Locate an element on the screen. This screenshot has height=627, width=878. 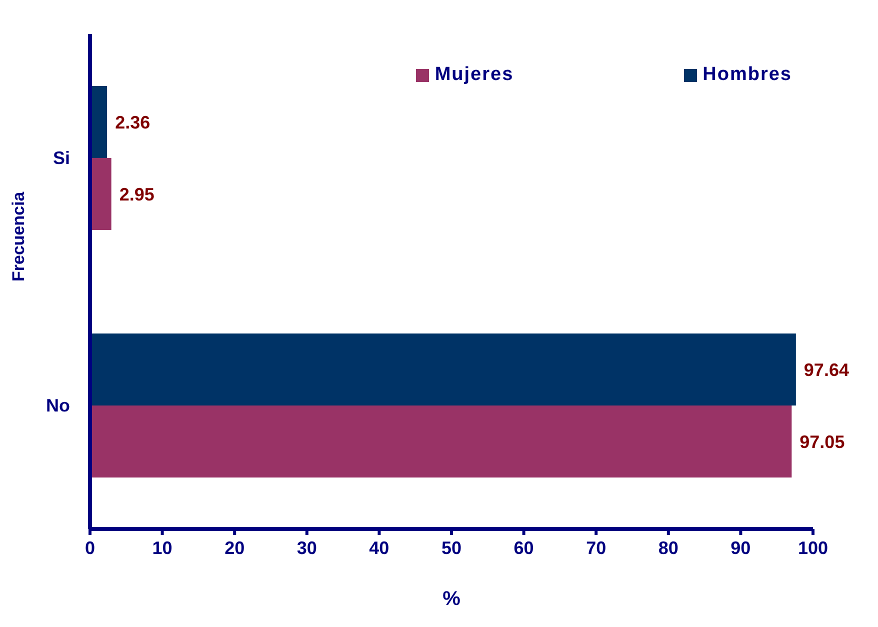
data-label: 97.64 is located at coordinates (826, 370).